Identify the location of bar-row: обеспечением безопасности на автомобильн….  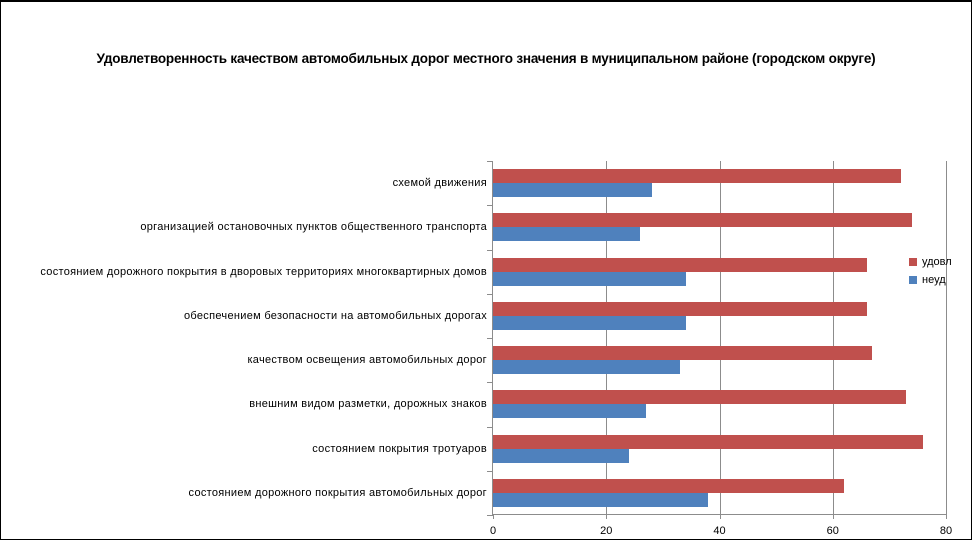
(565, 316).